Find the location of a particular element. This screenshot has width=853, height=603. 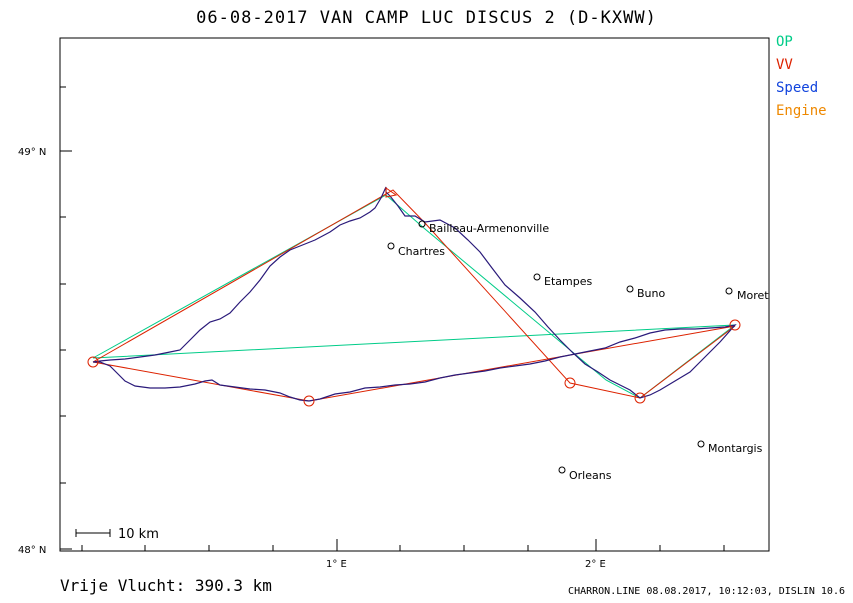

lat-label-49: 49° N is located at coordinates (32, 152).